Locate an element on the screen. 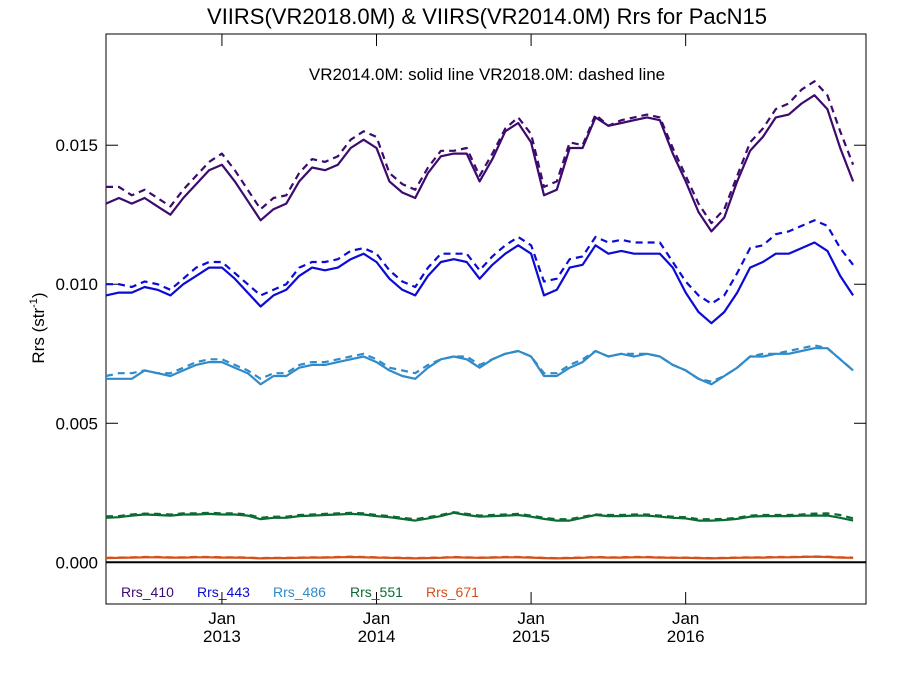 Image resolution: width=900 pixels, height=675 pixels. legend-entry: Rrs_410 is located at coordinates (147, 592).